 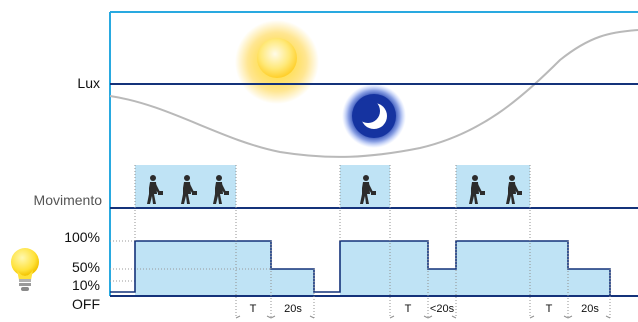 What do you see at coordinates (88, 83) in the screenshot?
I see `lux-label: Lux` at bounding box center [88, 83].